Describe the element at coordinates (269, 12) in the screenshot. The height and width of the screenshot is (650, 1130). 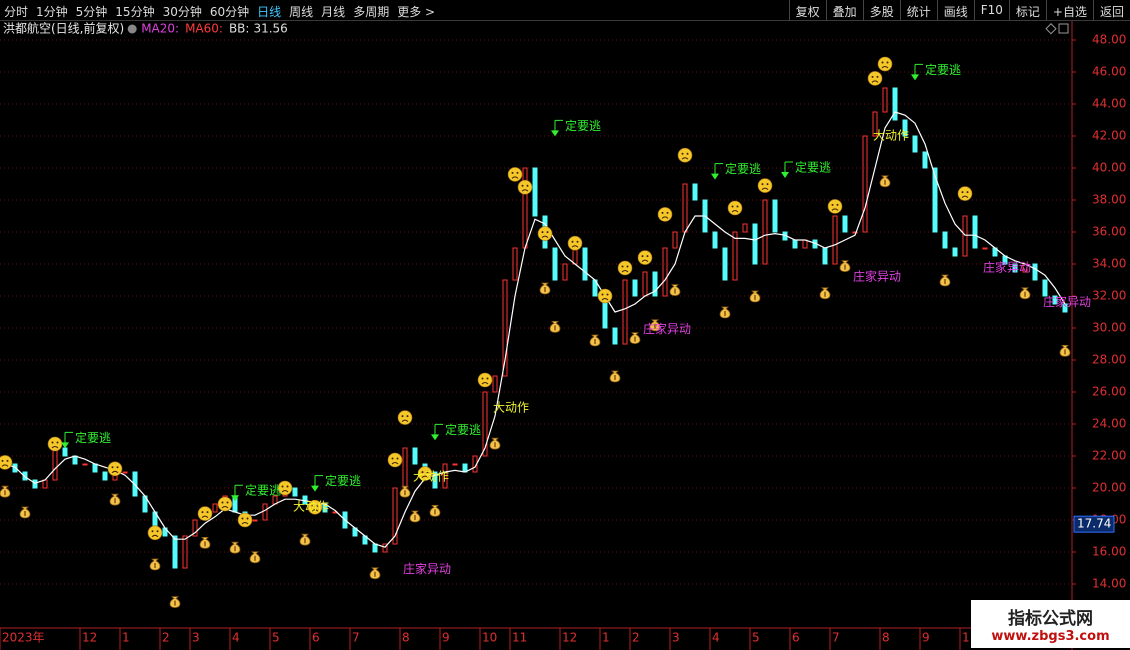
I see `tab: 日线` at that location.